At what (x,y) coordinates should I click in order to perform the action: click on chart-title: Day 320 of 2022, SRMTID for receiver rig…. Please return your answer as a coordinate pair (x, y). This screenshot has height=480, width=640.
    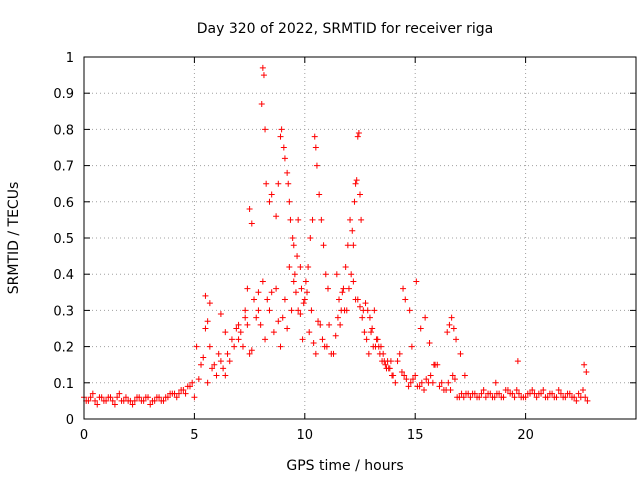
    Looking at the image, I should click on (345, 29).